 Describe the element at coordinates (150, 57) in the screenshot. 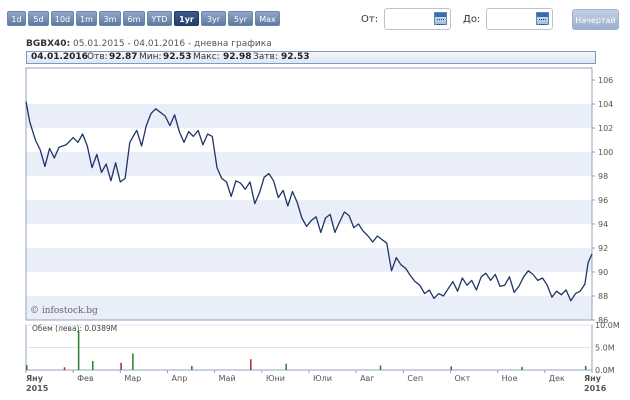

I see `min-label: Мин:` at that location.